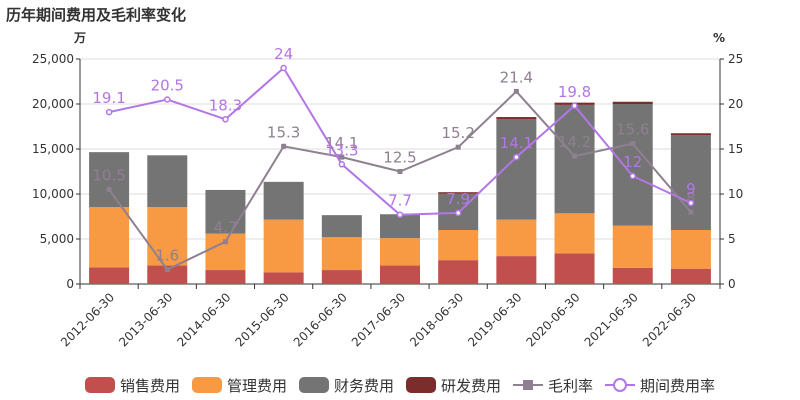  Describe the element at coordinates (145, 319) in the screenshot. I see `x-tick-label: 2013-06-30` at that location.